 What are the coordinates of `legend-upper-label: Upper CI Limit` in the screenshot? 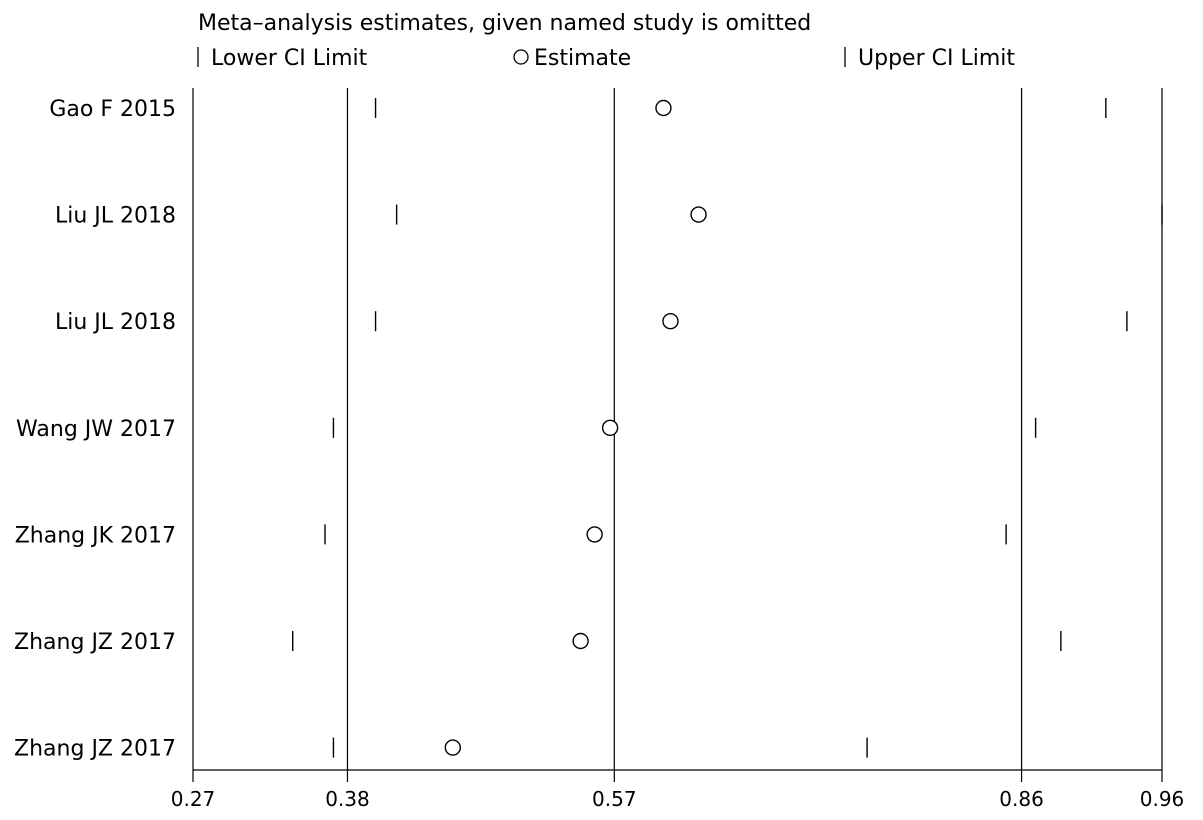 It's located at (936, 58).